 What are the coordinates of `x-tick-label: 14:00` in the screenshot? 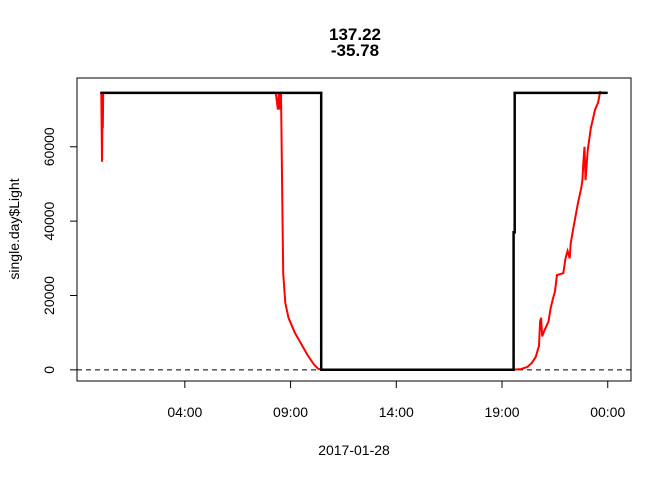 It's located at (396, 412).